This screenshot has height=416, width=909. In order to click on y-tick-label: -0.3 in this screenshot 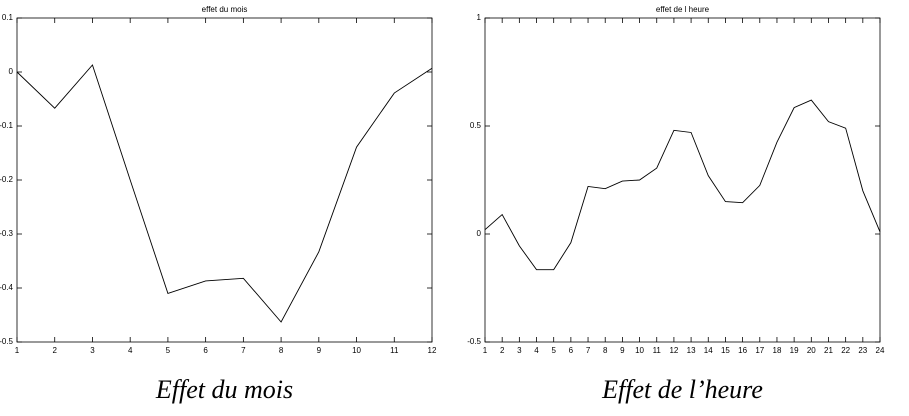, I will do `click(7, 233)`.